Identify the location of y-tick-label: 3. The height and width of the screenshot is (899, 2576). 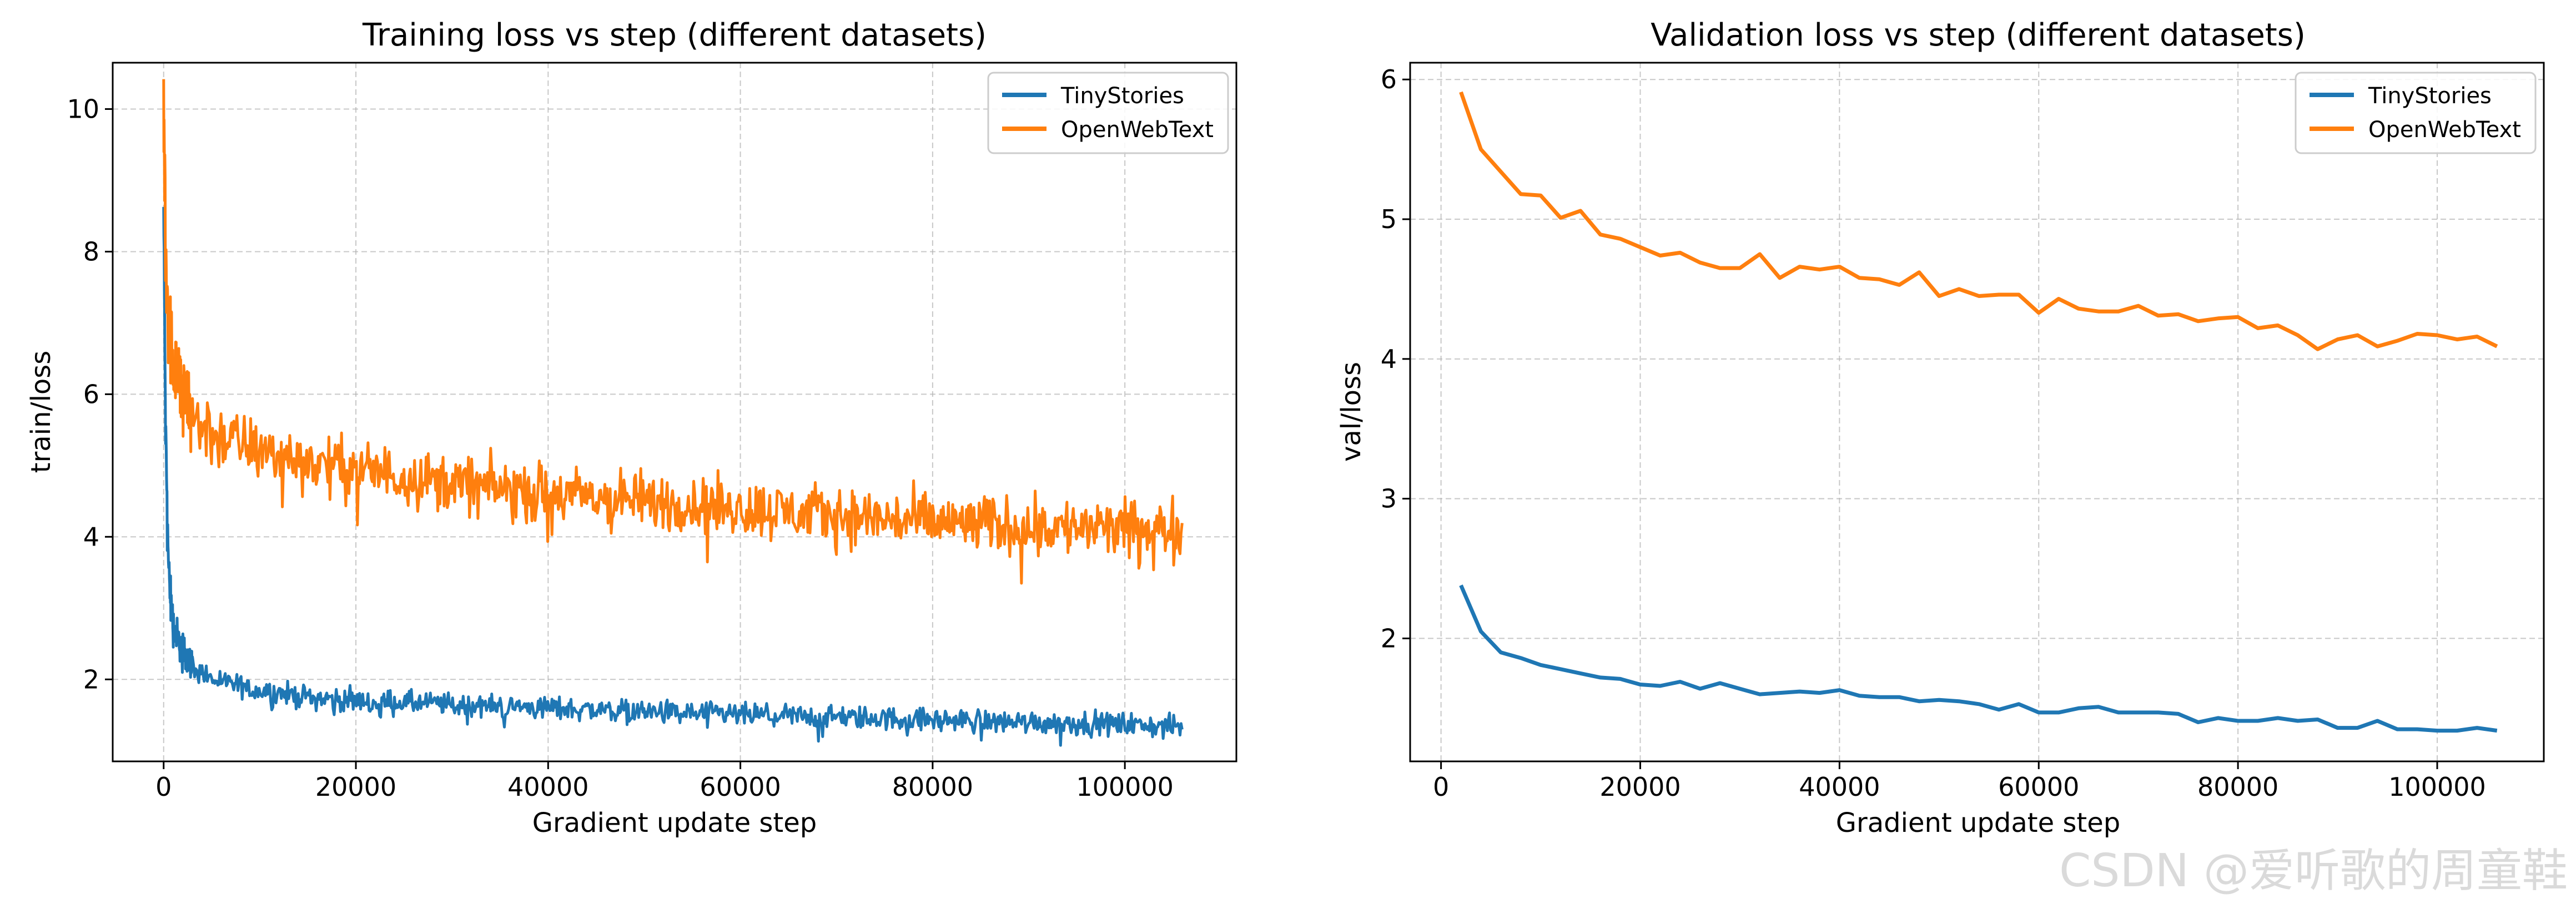
(1389, 499).